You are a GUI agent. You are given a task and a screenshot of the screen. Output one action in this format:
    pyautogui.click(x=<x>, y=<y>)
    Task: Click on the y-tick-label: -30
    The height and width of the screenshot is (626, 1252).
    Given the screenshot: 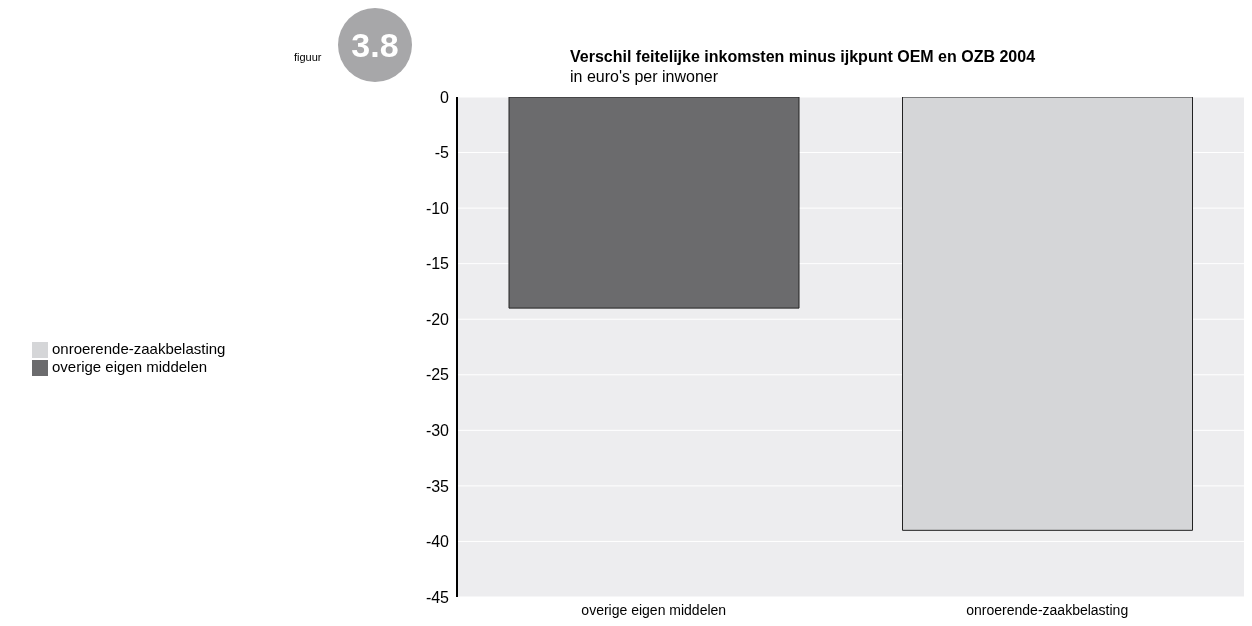 What is the action you would take?
    pyautogui.click(x=437, y=431)
    